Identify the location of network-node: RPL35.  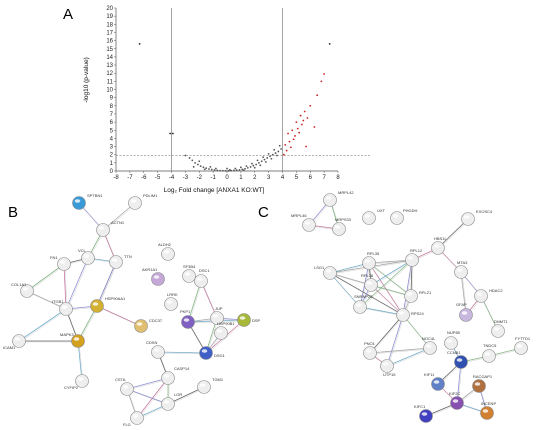
(371, 260).